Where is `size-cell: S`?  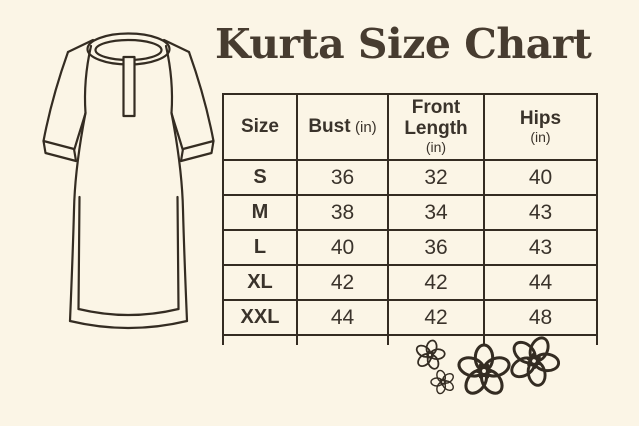
size-cell: S is located at coordinates (260, 177).